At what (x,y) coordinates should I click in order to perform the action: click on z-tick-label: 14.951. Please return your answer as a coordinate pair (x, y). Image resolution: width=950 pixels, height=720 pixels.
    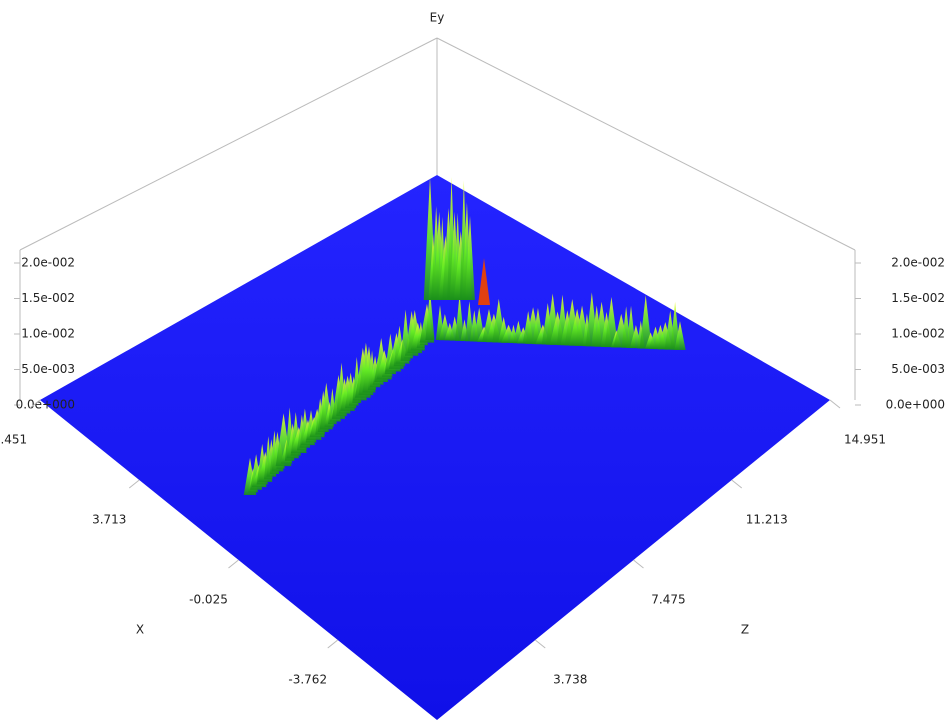
    Looking at the image, I should click on (865, 440).